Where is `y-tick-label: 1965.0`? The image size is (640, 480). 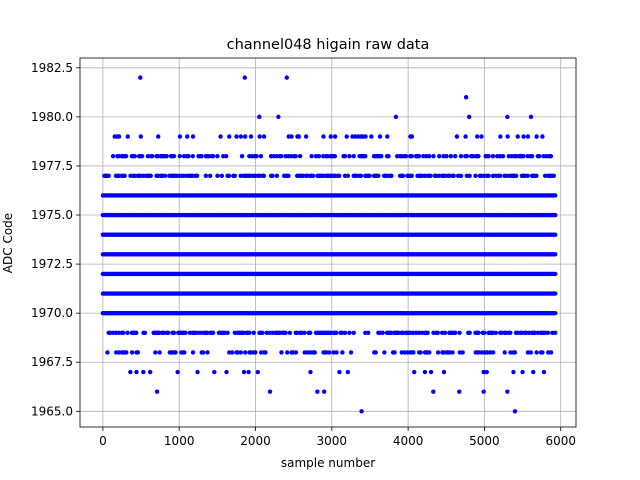 y-tick-label: 1965.0 is located at coordinates (52, 411).